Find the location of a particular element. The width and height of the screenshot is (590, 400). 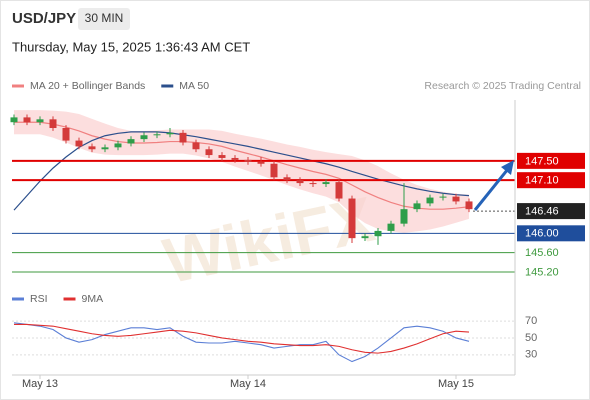

subtitle: Thursday, May 15, 2025 1:36:43 AM CET is located at coordinates (131, 46).